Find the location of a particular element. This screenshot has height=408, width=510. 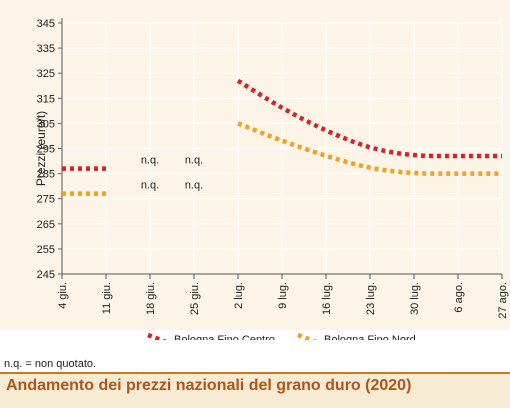

legend-label: Bologna Fino Nord is located at coordinates (370, 337).